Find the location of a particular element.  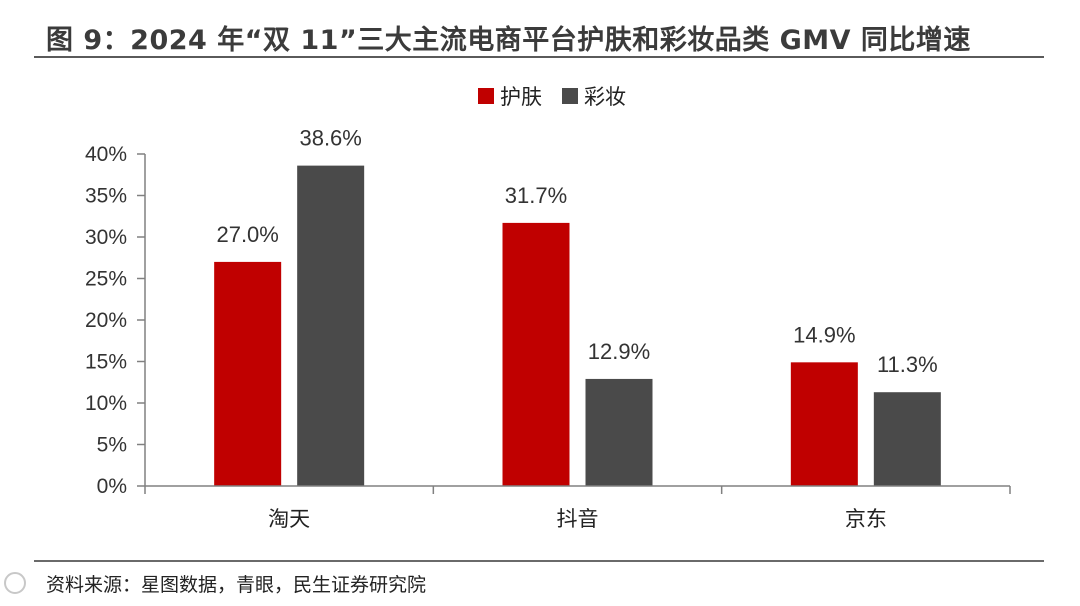

legend-label: 彩妆 is located at coordinates (605, 97).